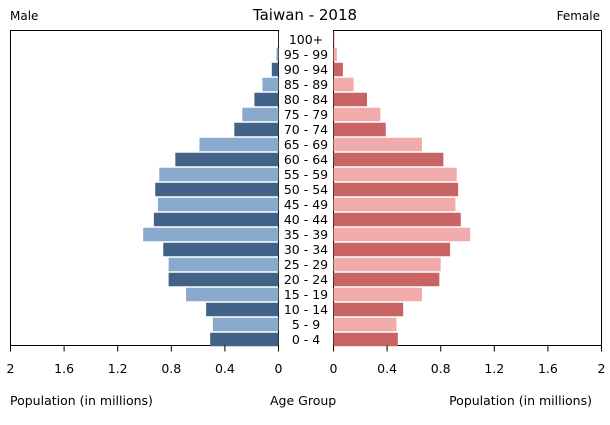  What do you see at coordinates (441, 368) in the screenshot?
I see `female-x-tick-label: 0.8` at bounding box center [441, 368].